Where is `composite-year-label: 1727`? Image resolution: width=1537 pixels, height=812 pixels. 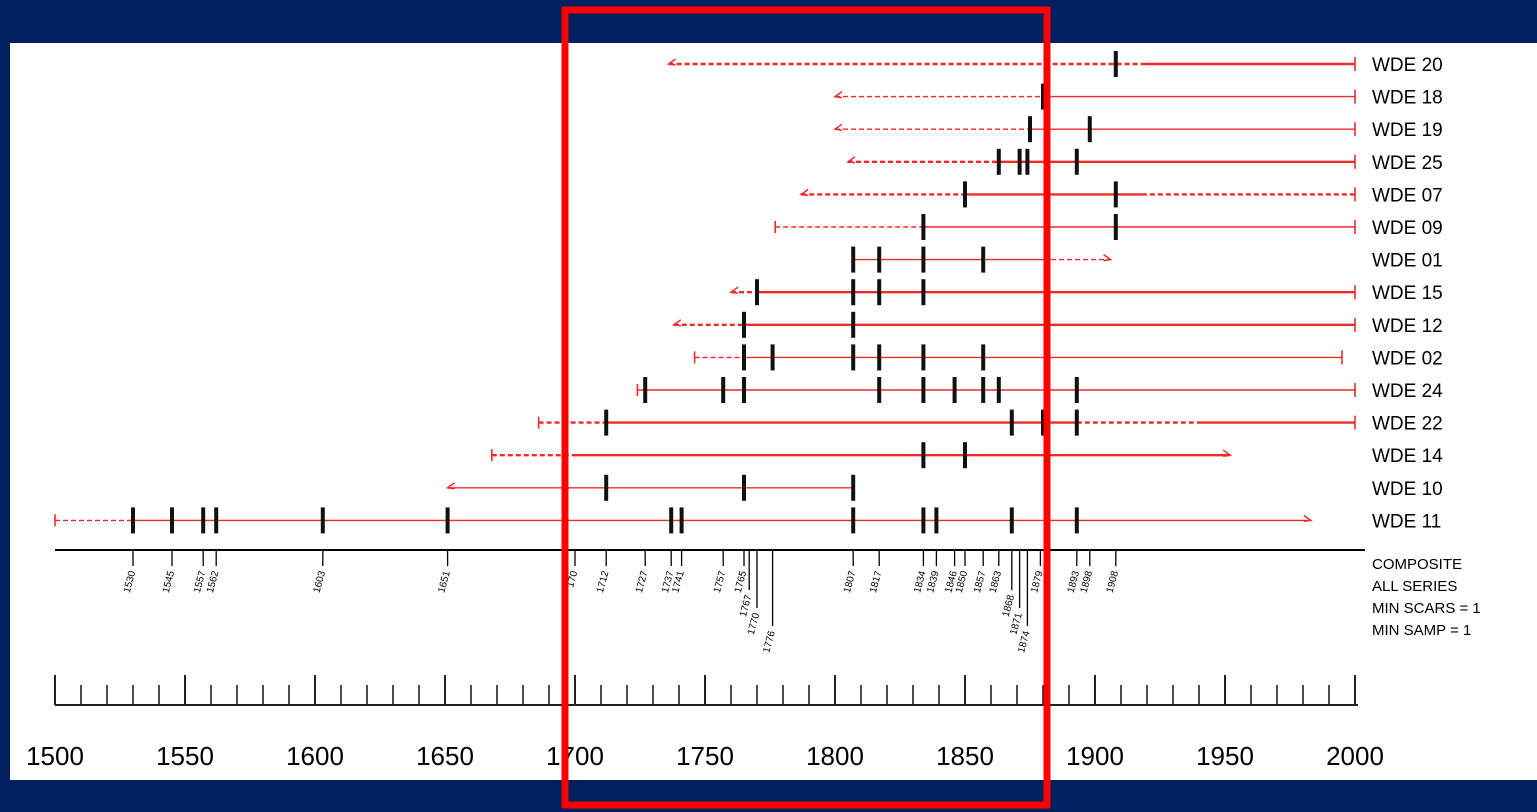
composite-year-label: 1727 is located at coordinates (642, 581).